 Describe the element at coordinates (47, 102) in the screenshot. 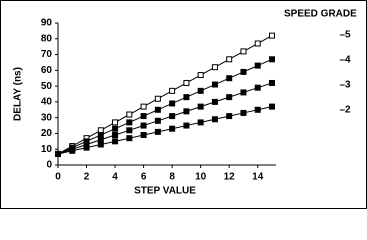

I see `y-tick-label: 40` at that location.